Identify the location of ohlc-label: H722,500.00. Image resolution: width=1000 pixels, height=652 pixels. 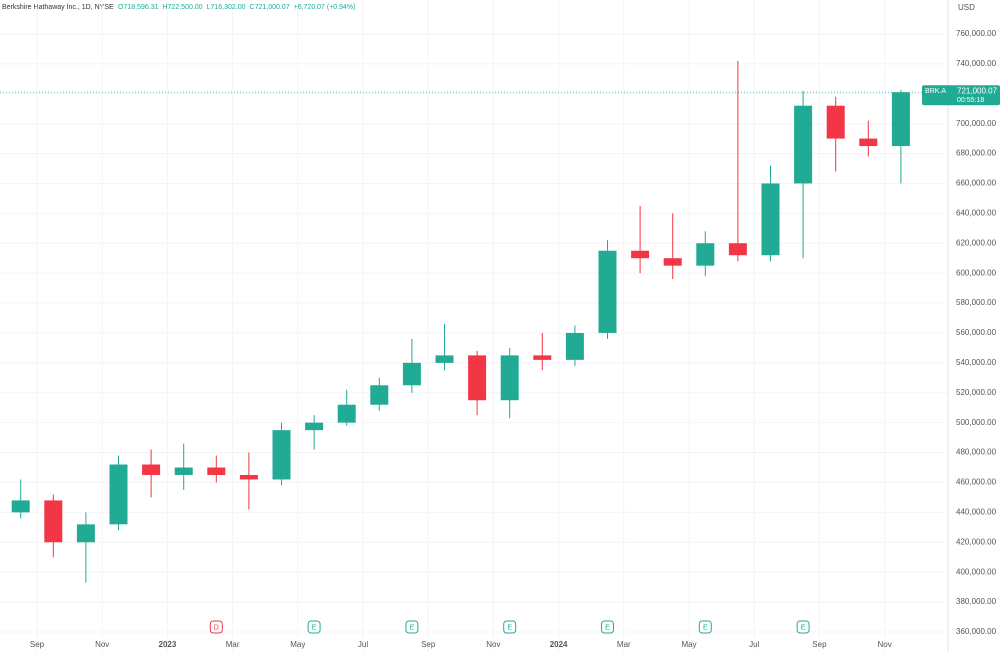
(182, 7).